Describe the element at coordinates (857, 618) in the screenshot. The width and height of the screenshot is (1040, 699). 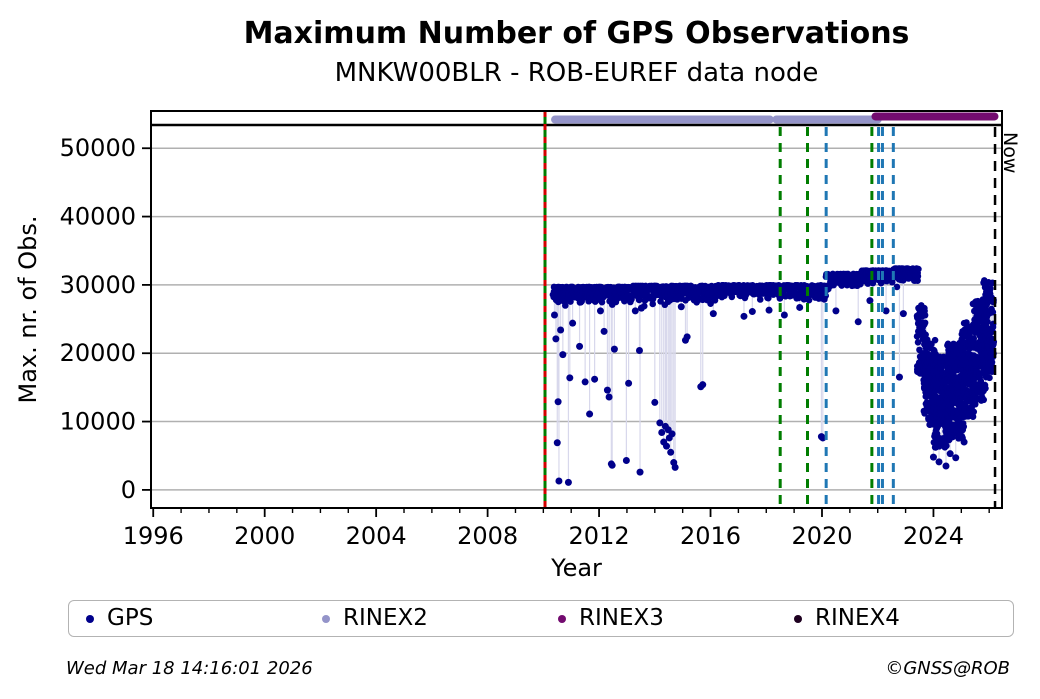
I see `legend-label: RINEX4` at that location.